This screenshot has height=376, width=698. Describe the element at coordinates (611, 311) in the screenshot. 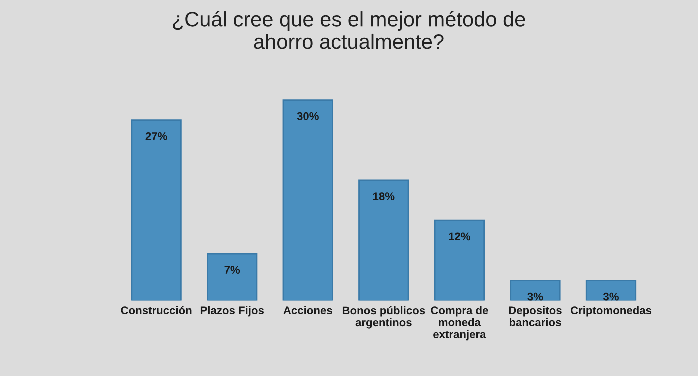

I see `x-tick-label: Criptomonedas` at that location.